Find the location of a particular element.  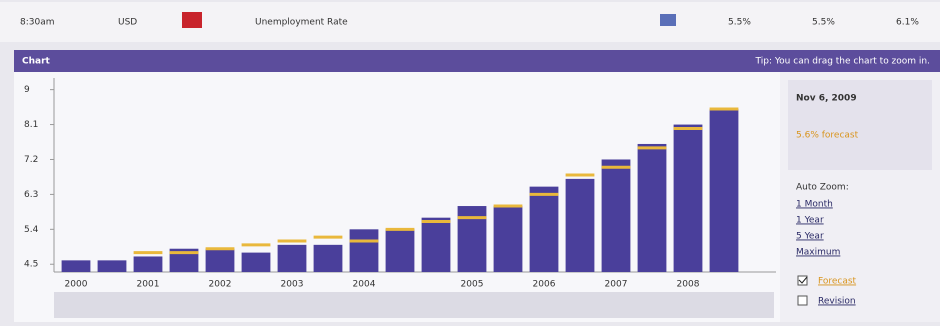

zoom-option: Maximum is located at coordinates (818, 253).